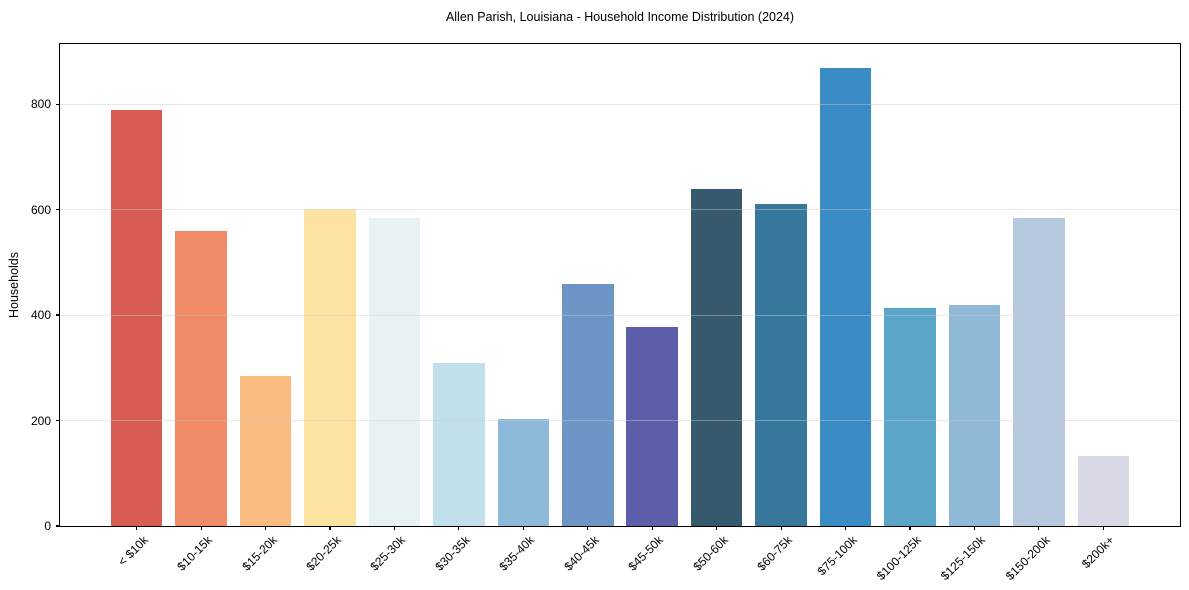 This screenshot has width=1189, height=590. Describe the element at coordinates (40, 315) in the screenshot. I see `y-tick-label: 400` at that location.